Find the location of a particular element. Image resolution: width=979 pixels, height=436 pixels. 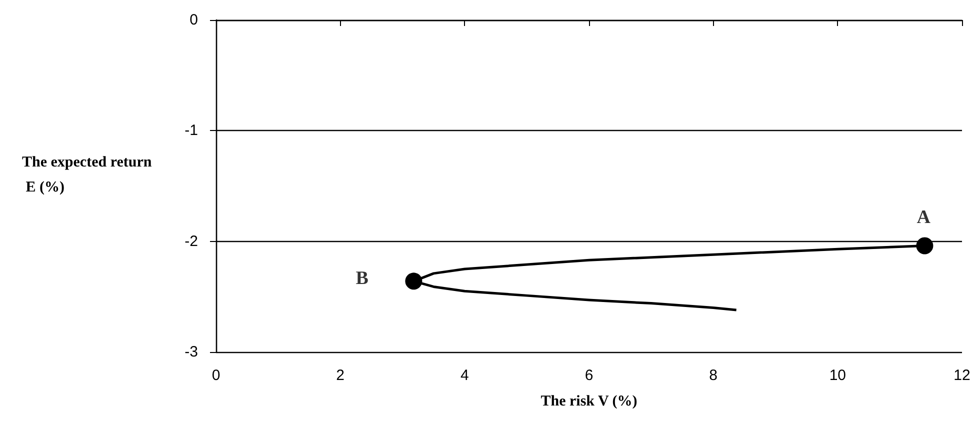

x-axis-title: The risk V (%) is located at coordinates (589, 402).